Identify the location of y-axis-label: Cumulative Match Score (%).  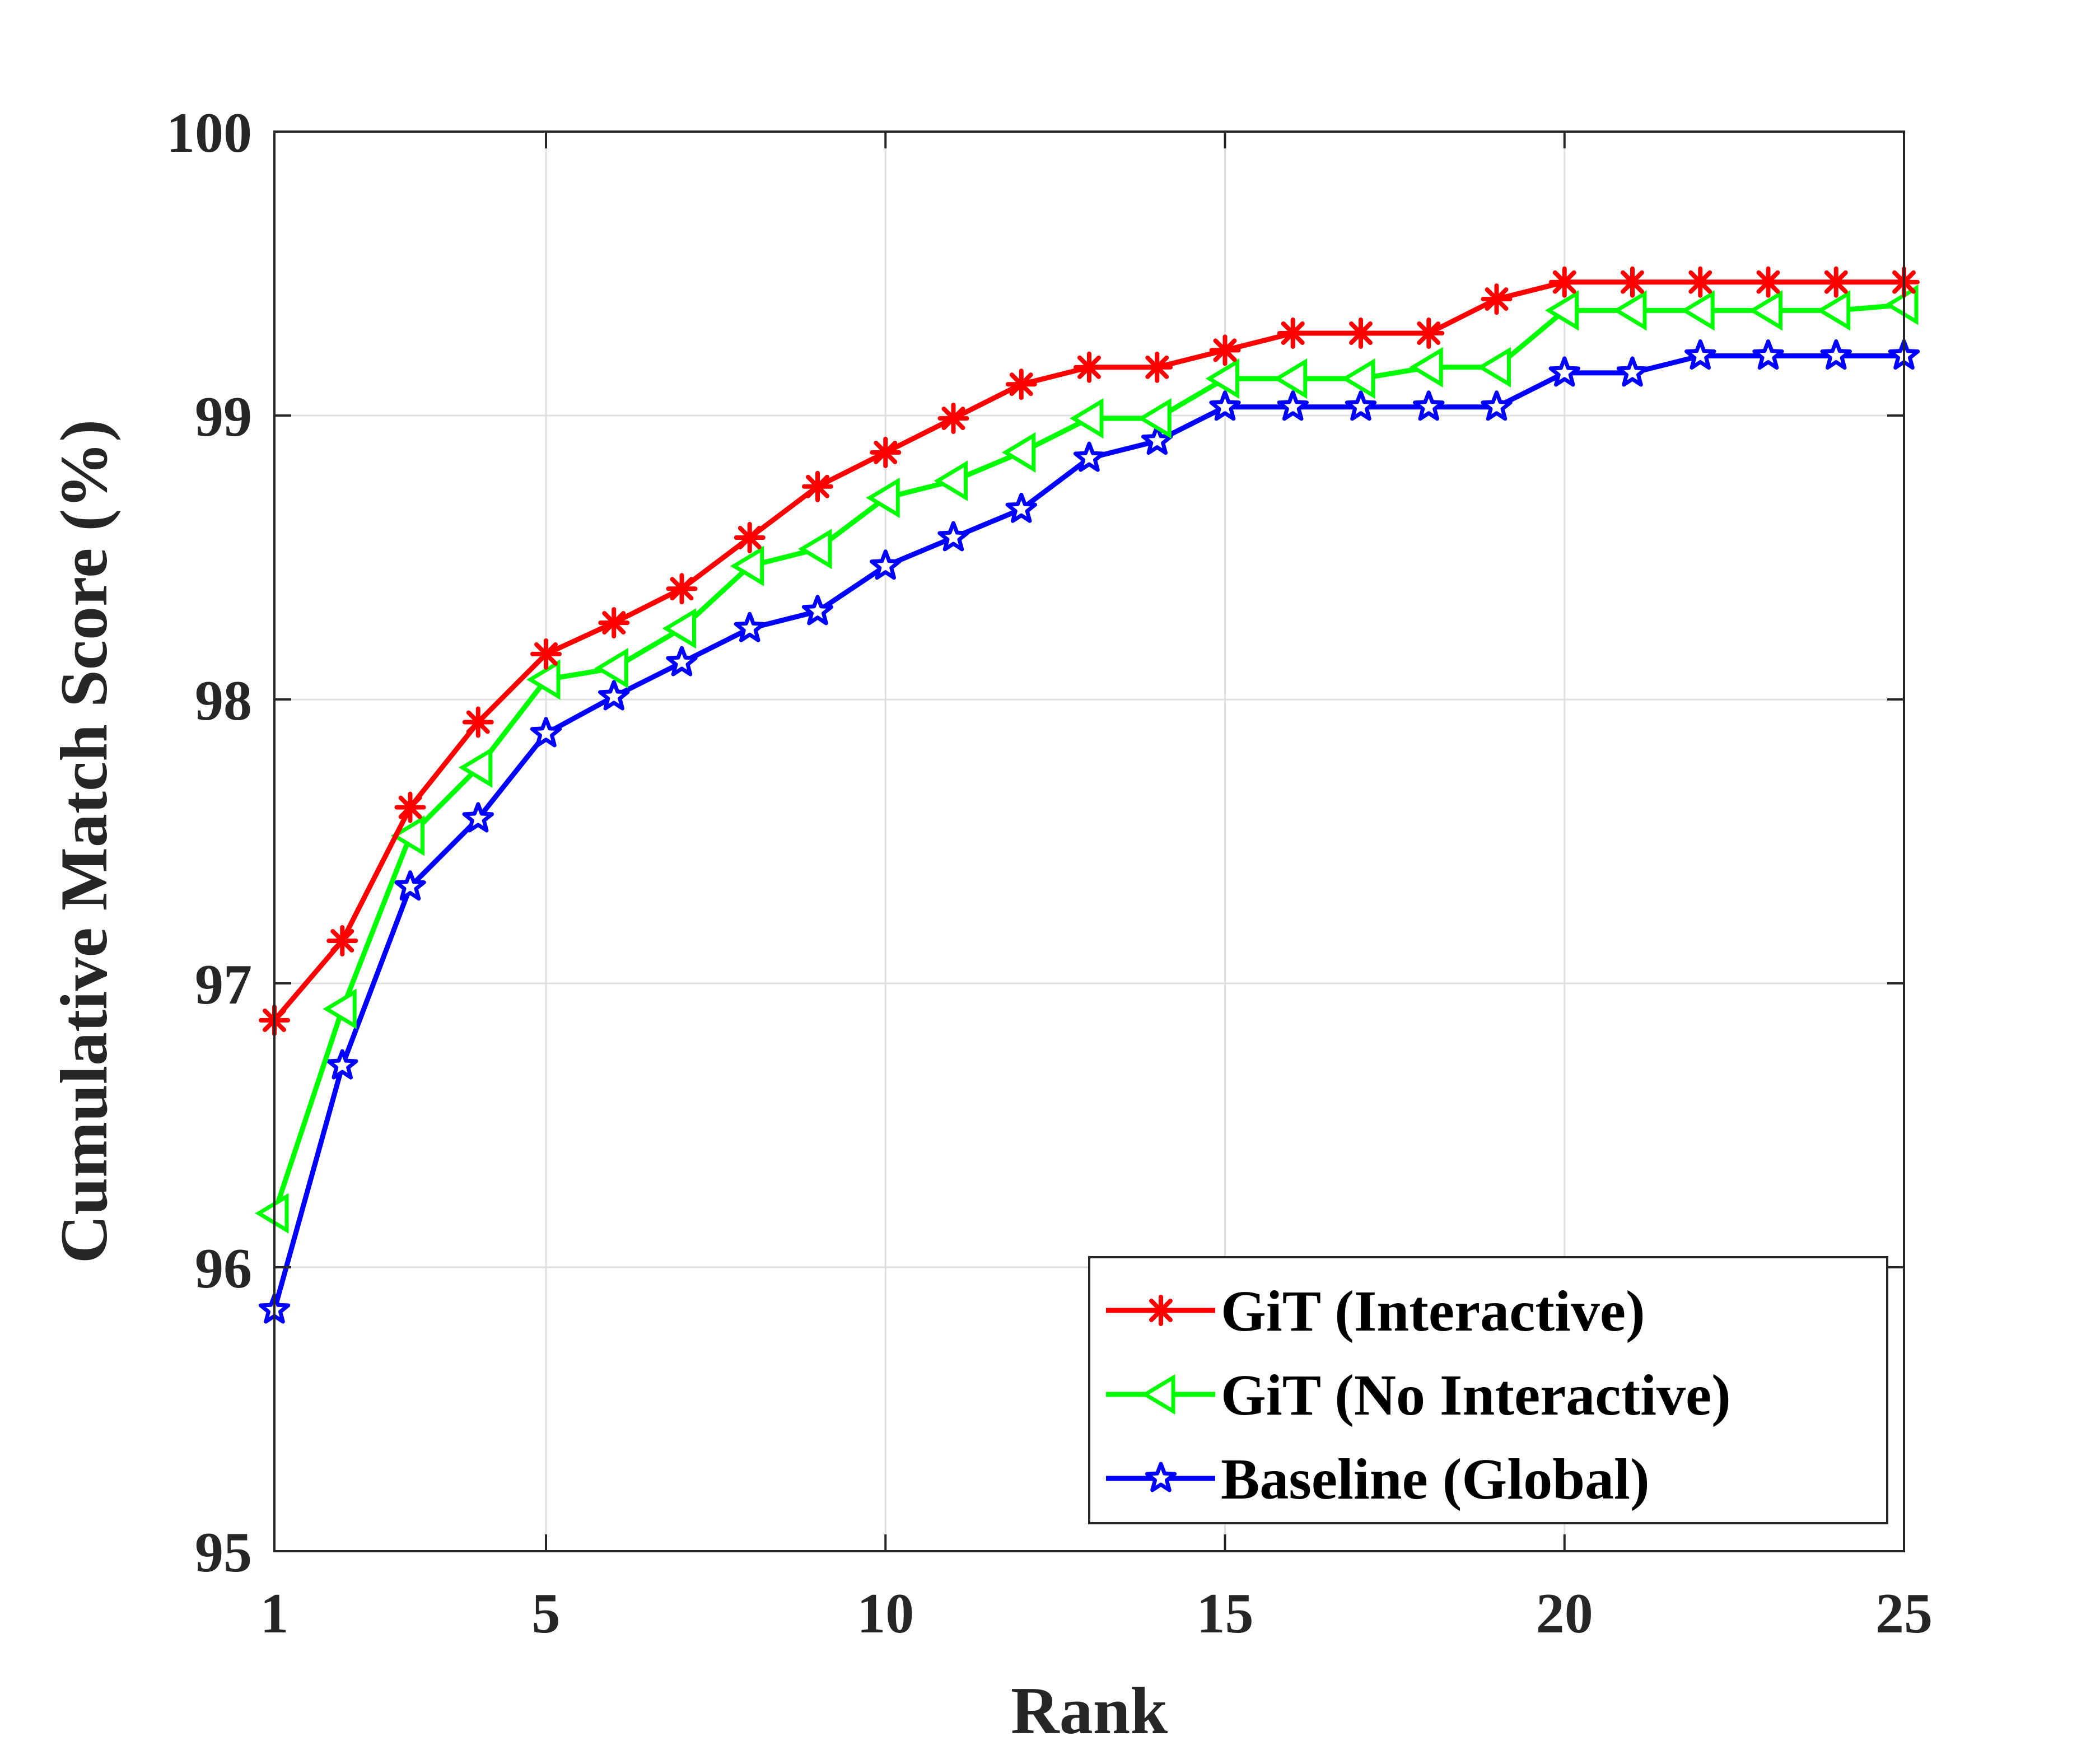
(84, 842).